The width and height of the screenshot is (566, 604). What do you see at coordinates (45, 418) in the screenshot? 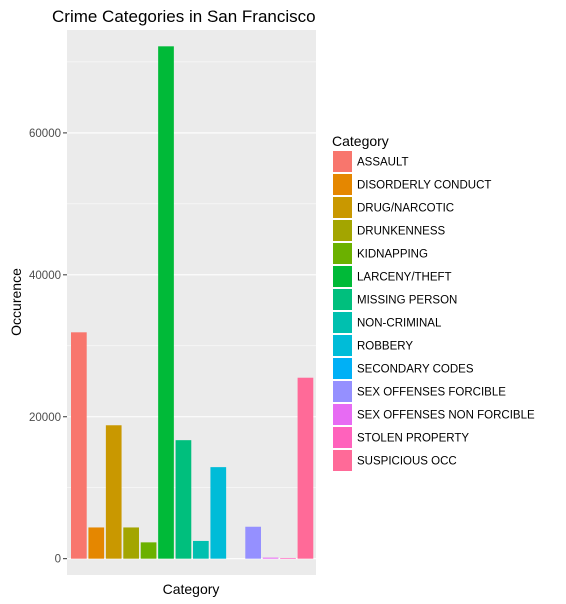
I see `y-tick-label: 20000` at bounding box center [45, 418].